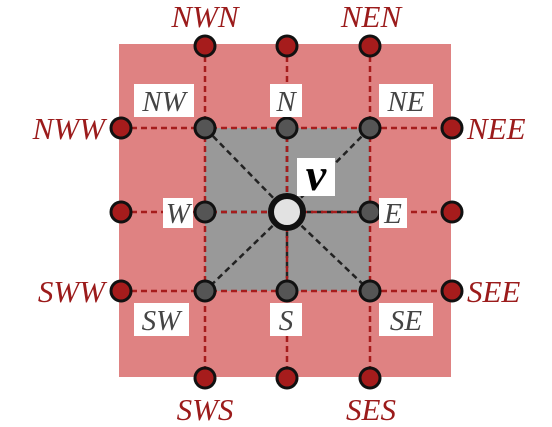 The width and height of the screenshot is (552, 427). Describe the element at coordinates (496, 128) in the screenshot. I see `label-nee: NEE` at that location.